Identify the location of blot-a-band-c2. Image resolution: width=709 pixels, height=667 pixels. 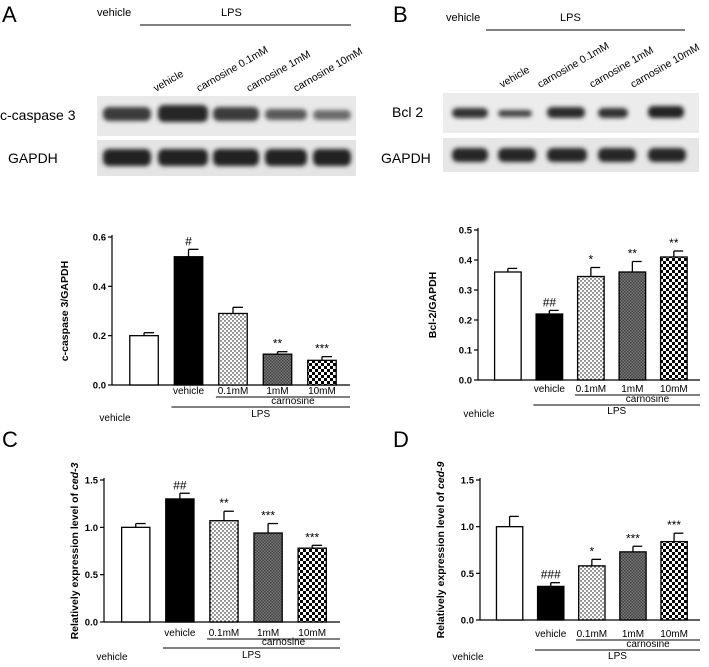
(183, 113).